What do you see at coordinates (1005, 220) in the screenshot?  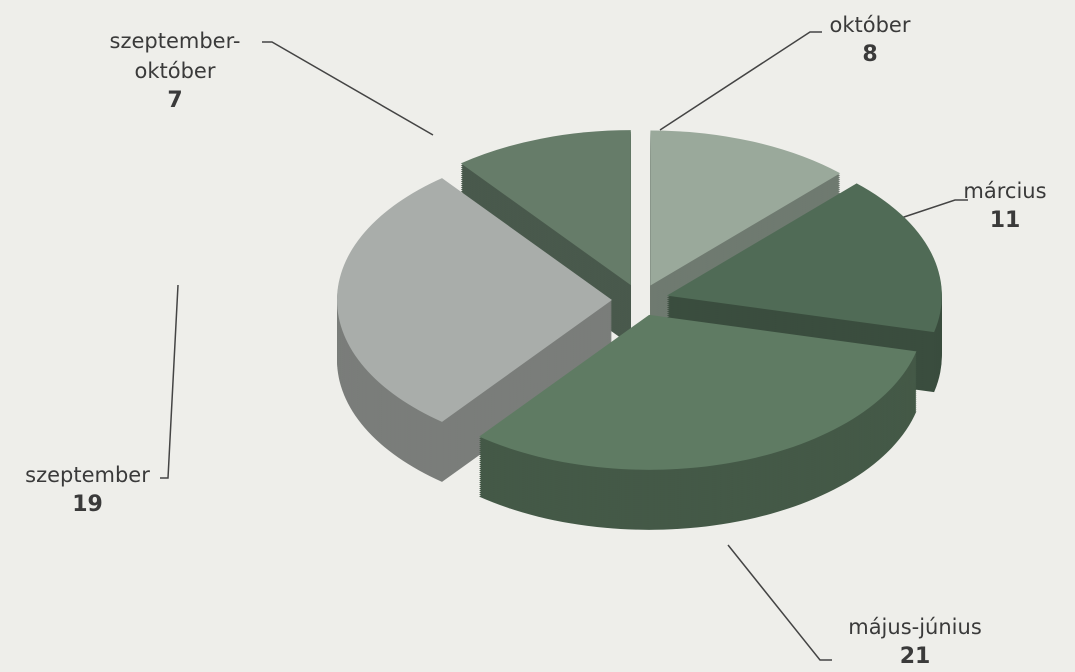 I see `value-label: 11` at bounding box center [1005, 220].